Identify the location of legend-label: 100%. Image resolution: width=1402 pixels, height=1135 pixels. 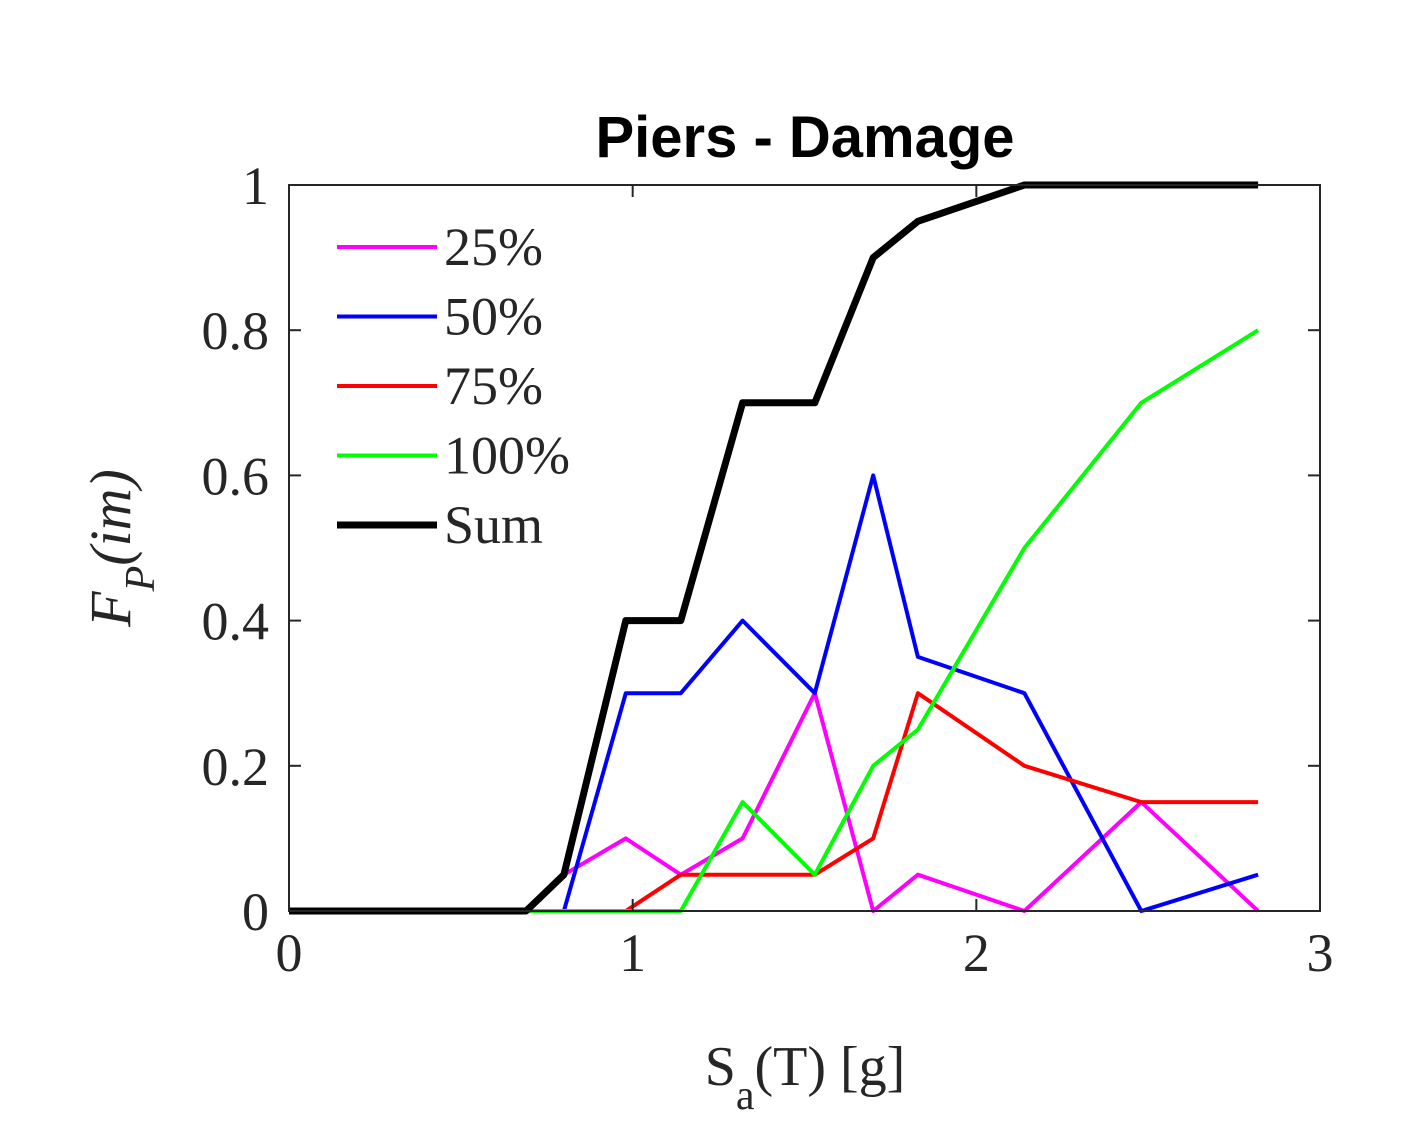
(507, 456).